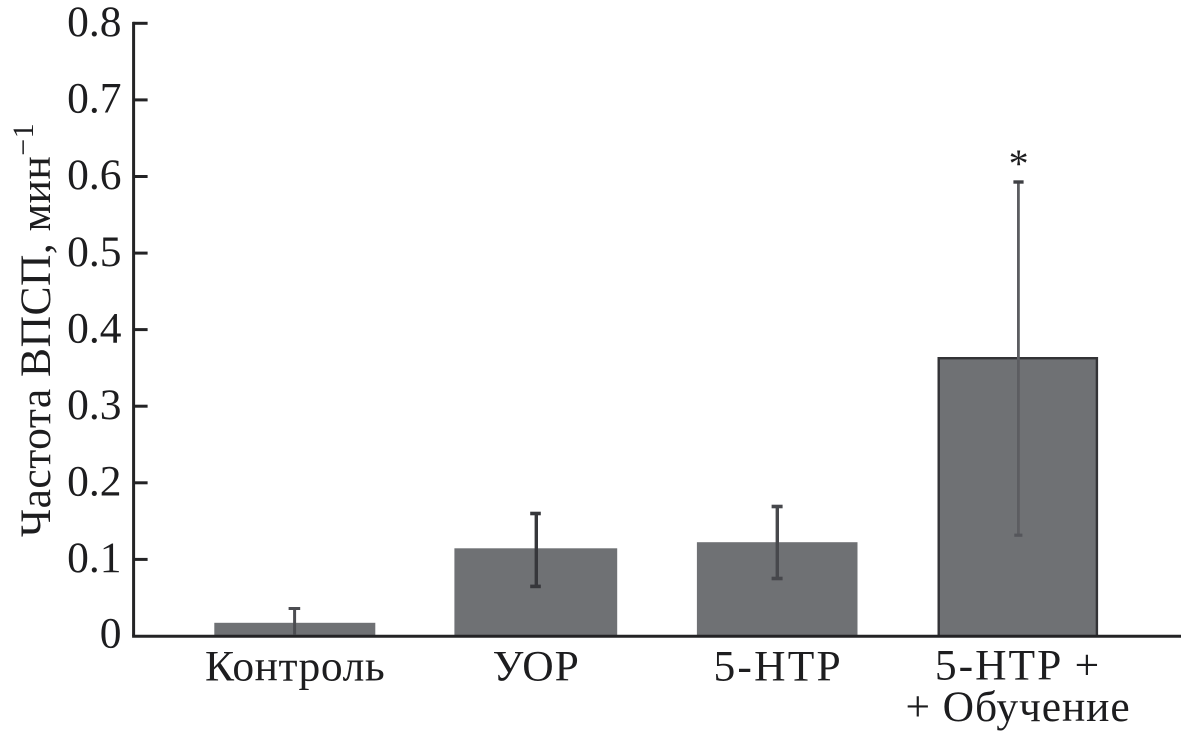 The image size is (1181, 735). Describe the element at coordinates (94, 482) in the screenshot. I see `svg-text: 0.2` at that location.